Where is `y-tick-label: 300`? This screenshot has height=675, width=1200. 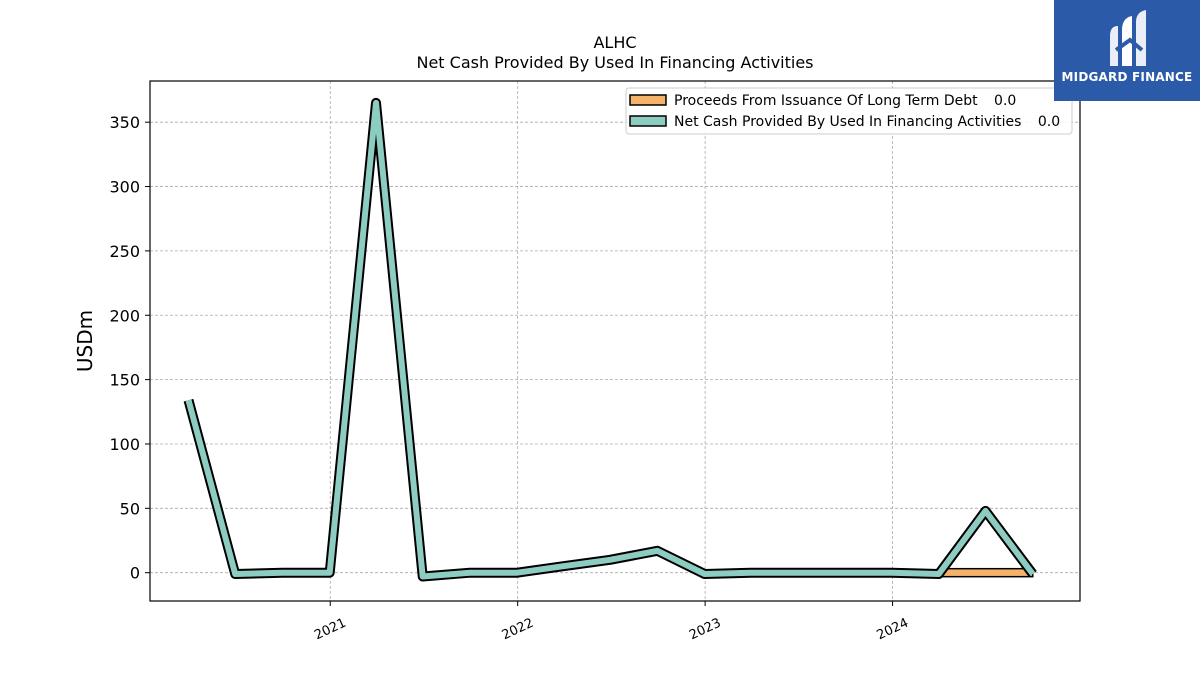 y-tick-label: 300 is located at coordinates (124, 187).